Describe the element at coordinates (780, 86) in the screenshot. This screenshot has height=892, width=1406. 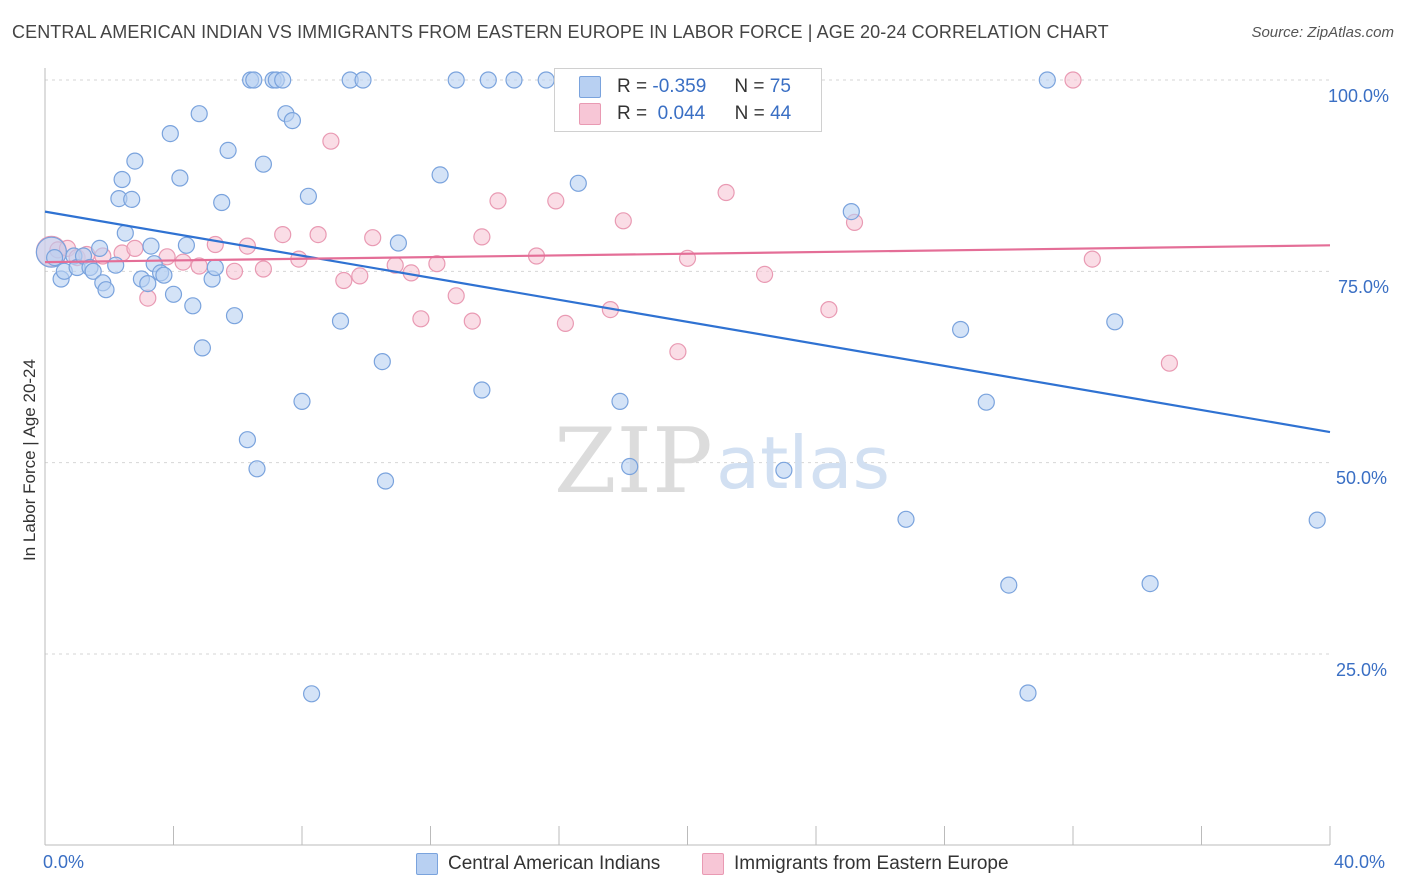
I see `legend-n-value-blue: 75` at that location.